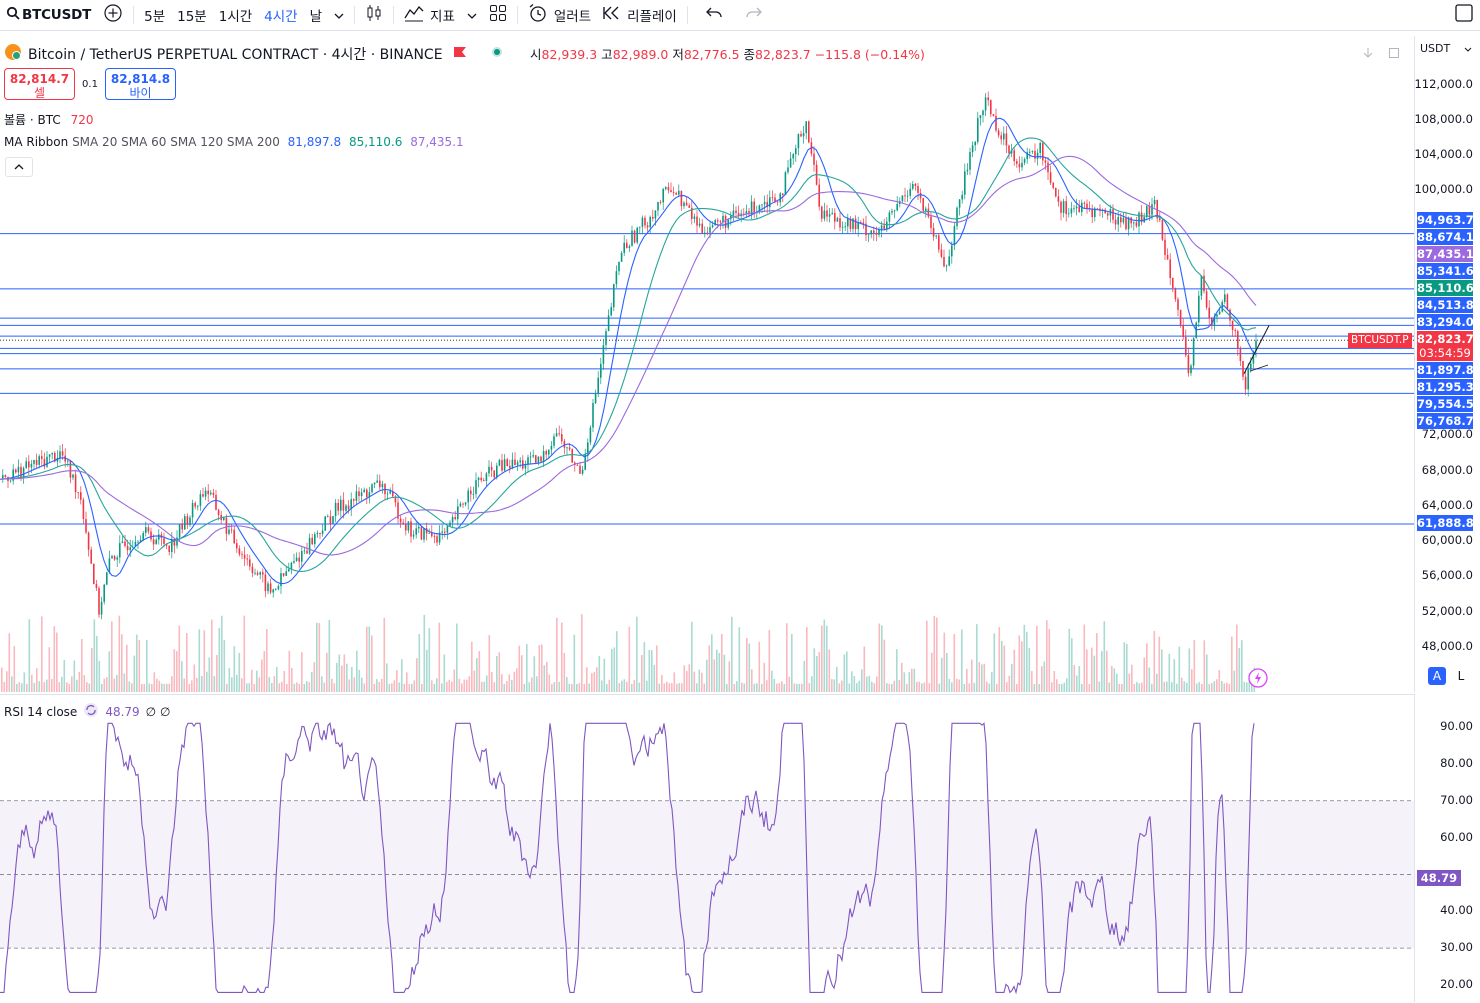  I want to click on auto-scale-button: A, so click(1437, 676).